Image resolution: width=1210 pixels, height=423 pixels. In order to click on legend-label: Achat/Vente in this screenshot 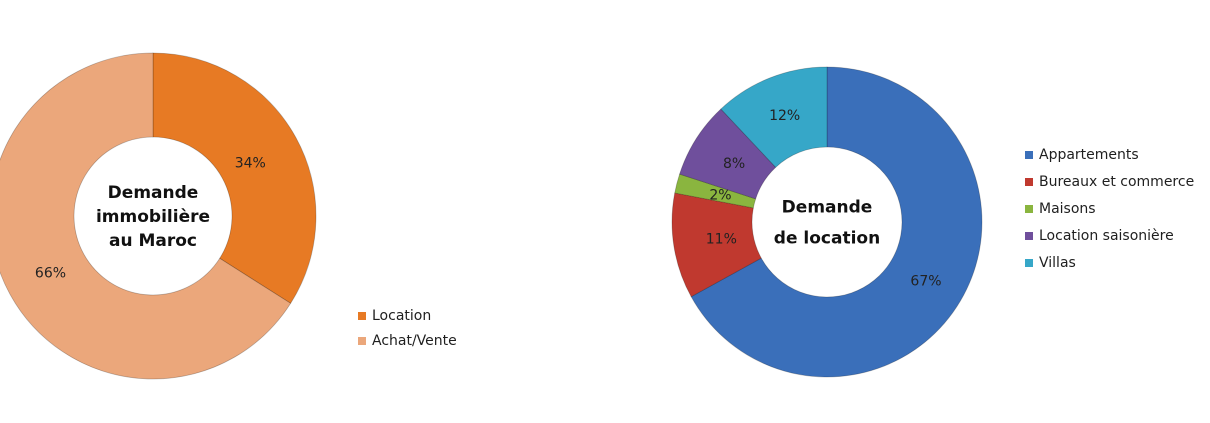, I will do `click(414, 340)`.